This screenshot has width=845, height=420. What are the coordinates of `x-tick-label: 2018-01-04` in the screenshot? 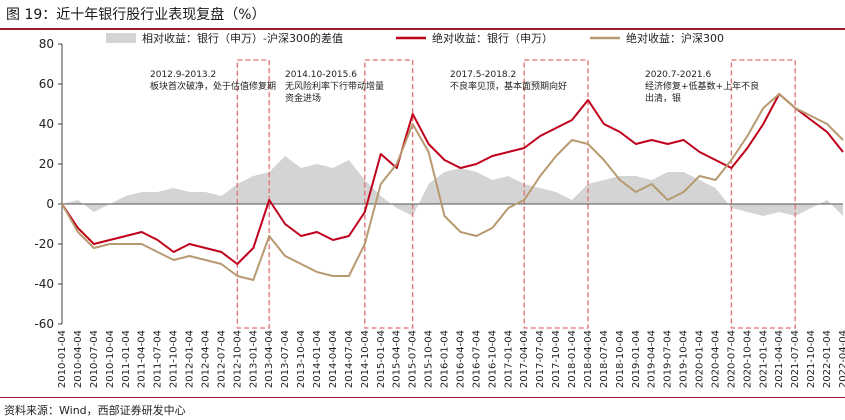 It's located at (572, 359).